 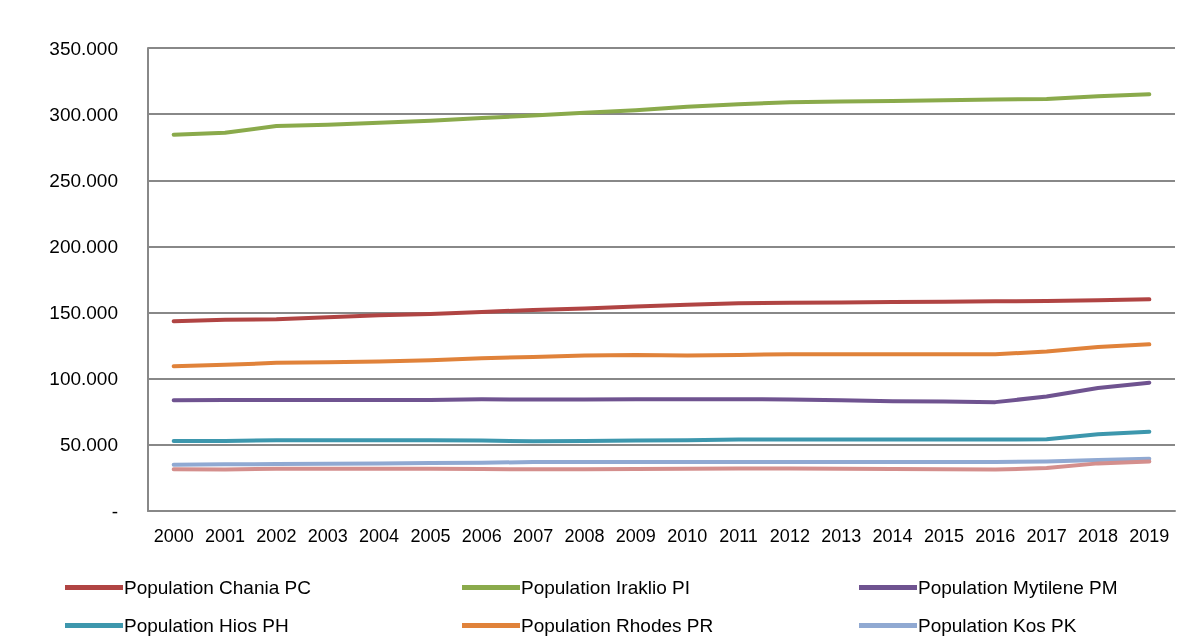 What do you see at coordinates (327, 536) in the screenshot?
I see `x-tick-label: 2003` at bounding box center [327, 536].